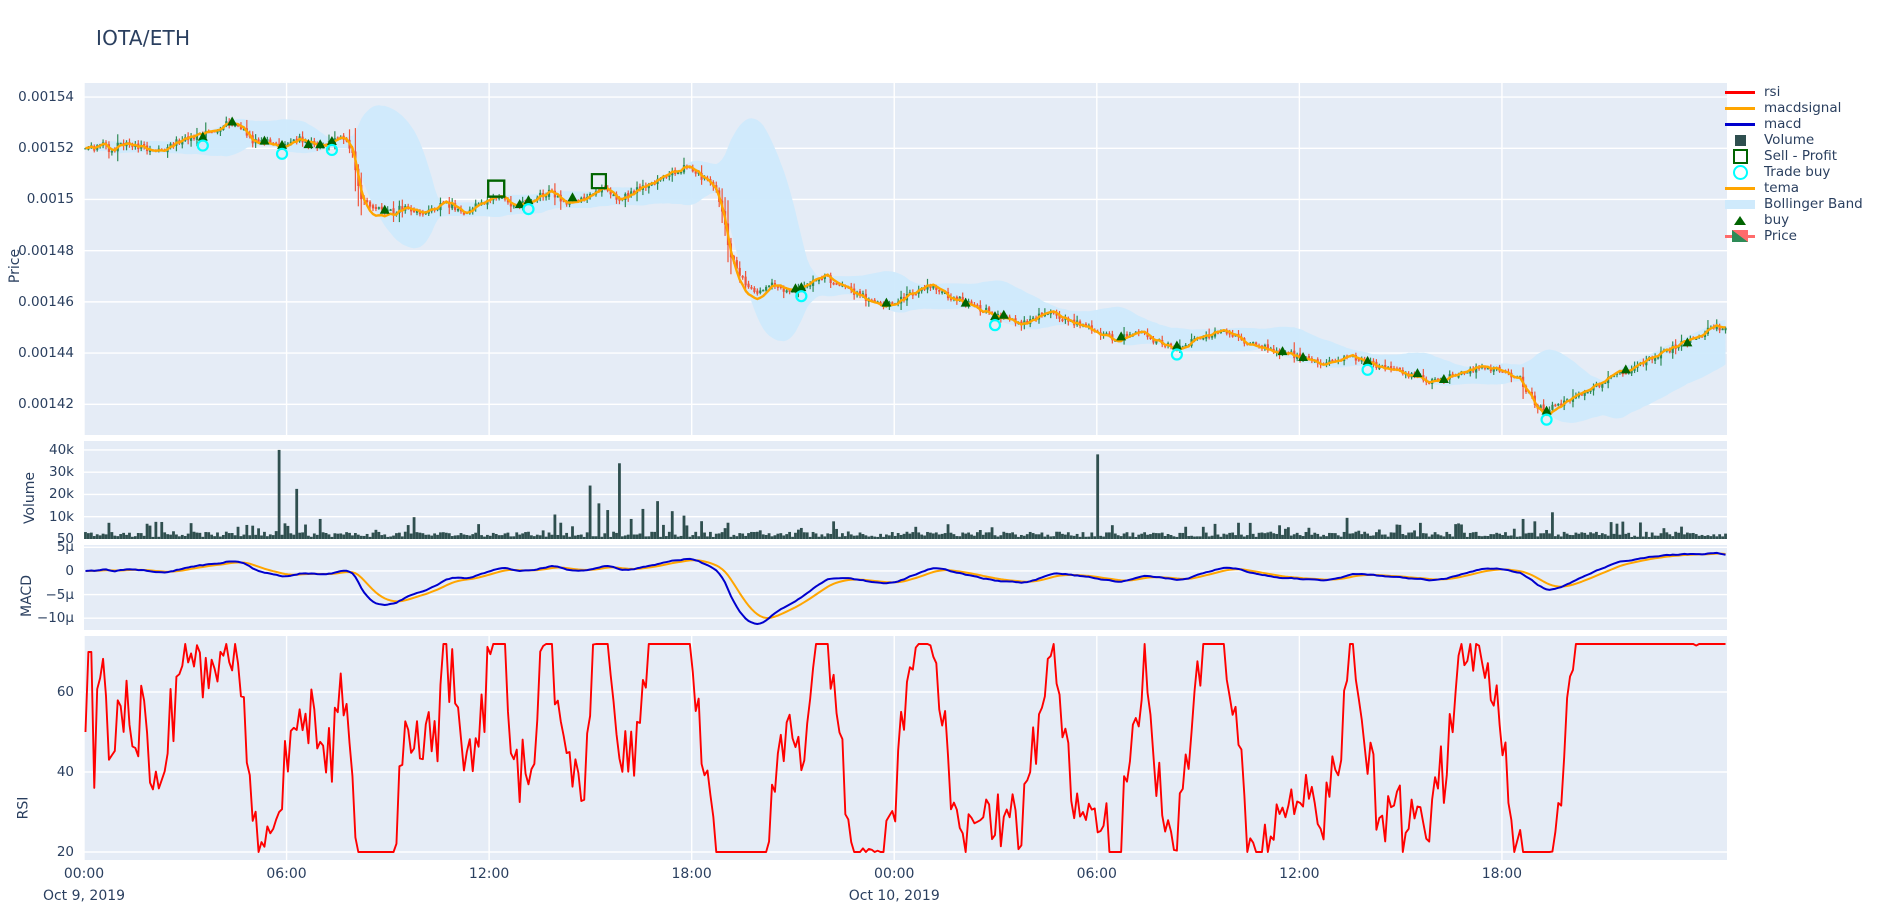  Describe the element at coordinates (1740, 204) in the screenshot. I see `band-swatch-icon` at that location.